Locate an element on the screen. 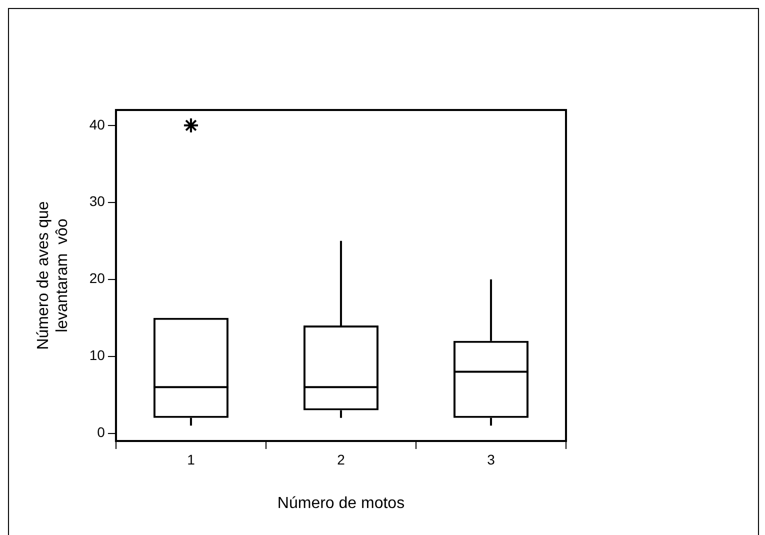 The image size is (765, 535). y-tick-label: 0 is located at coordinates (101, 432).